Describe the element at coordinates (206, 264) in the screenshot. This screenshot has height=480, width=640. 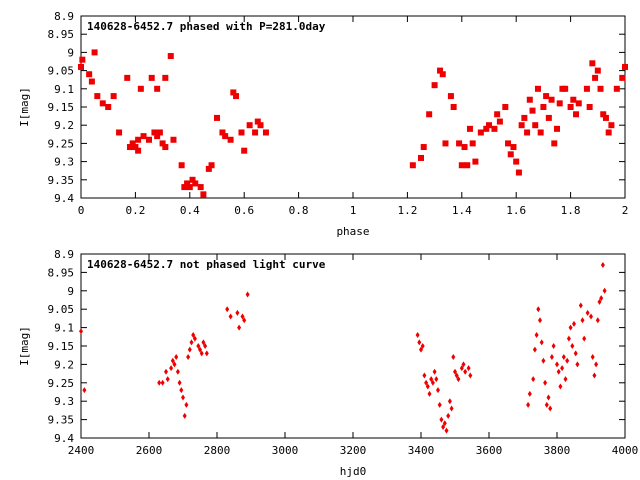
I see `chart-title: 140628-6452.7 not phased light curve` at that location.